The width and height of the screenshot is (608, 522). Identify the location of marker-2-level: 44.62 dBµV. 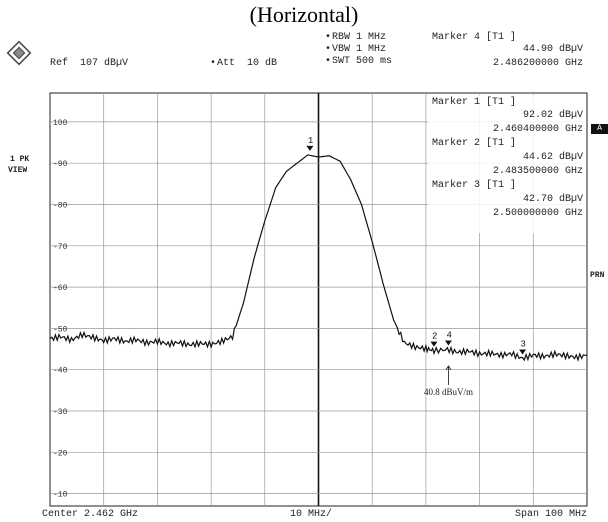
(552, 157).